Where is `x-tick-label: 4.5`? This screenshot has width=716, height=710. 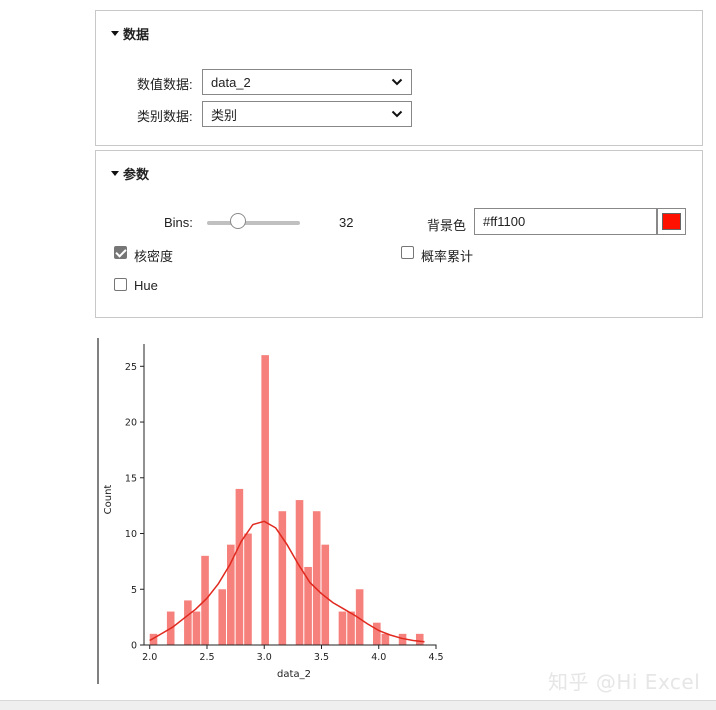 x-tick-label: 4.5 is located at coordinates (435, 657).